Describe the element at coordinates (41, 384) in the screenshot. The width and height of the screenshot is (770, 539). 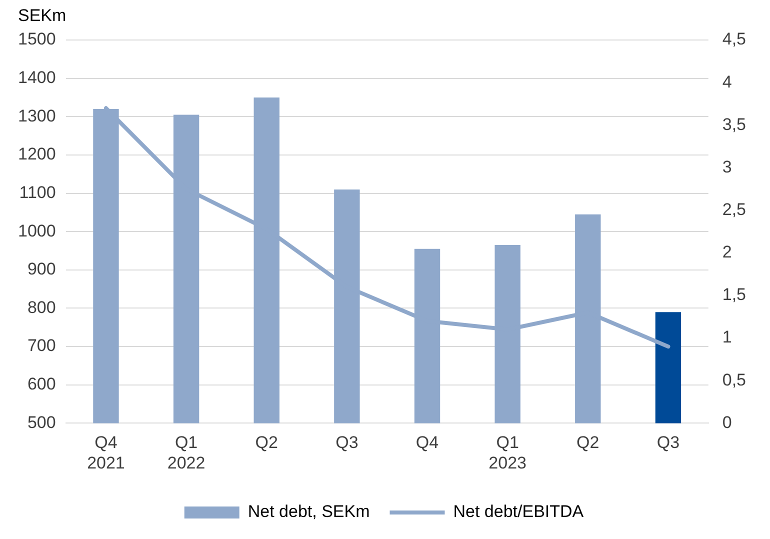
I see `y-tick-label: 600` at that location.